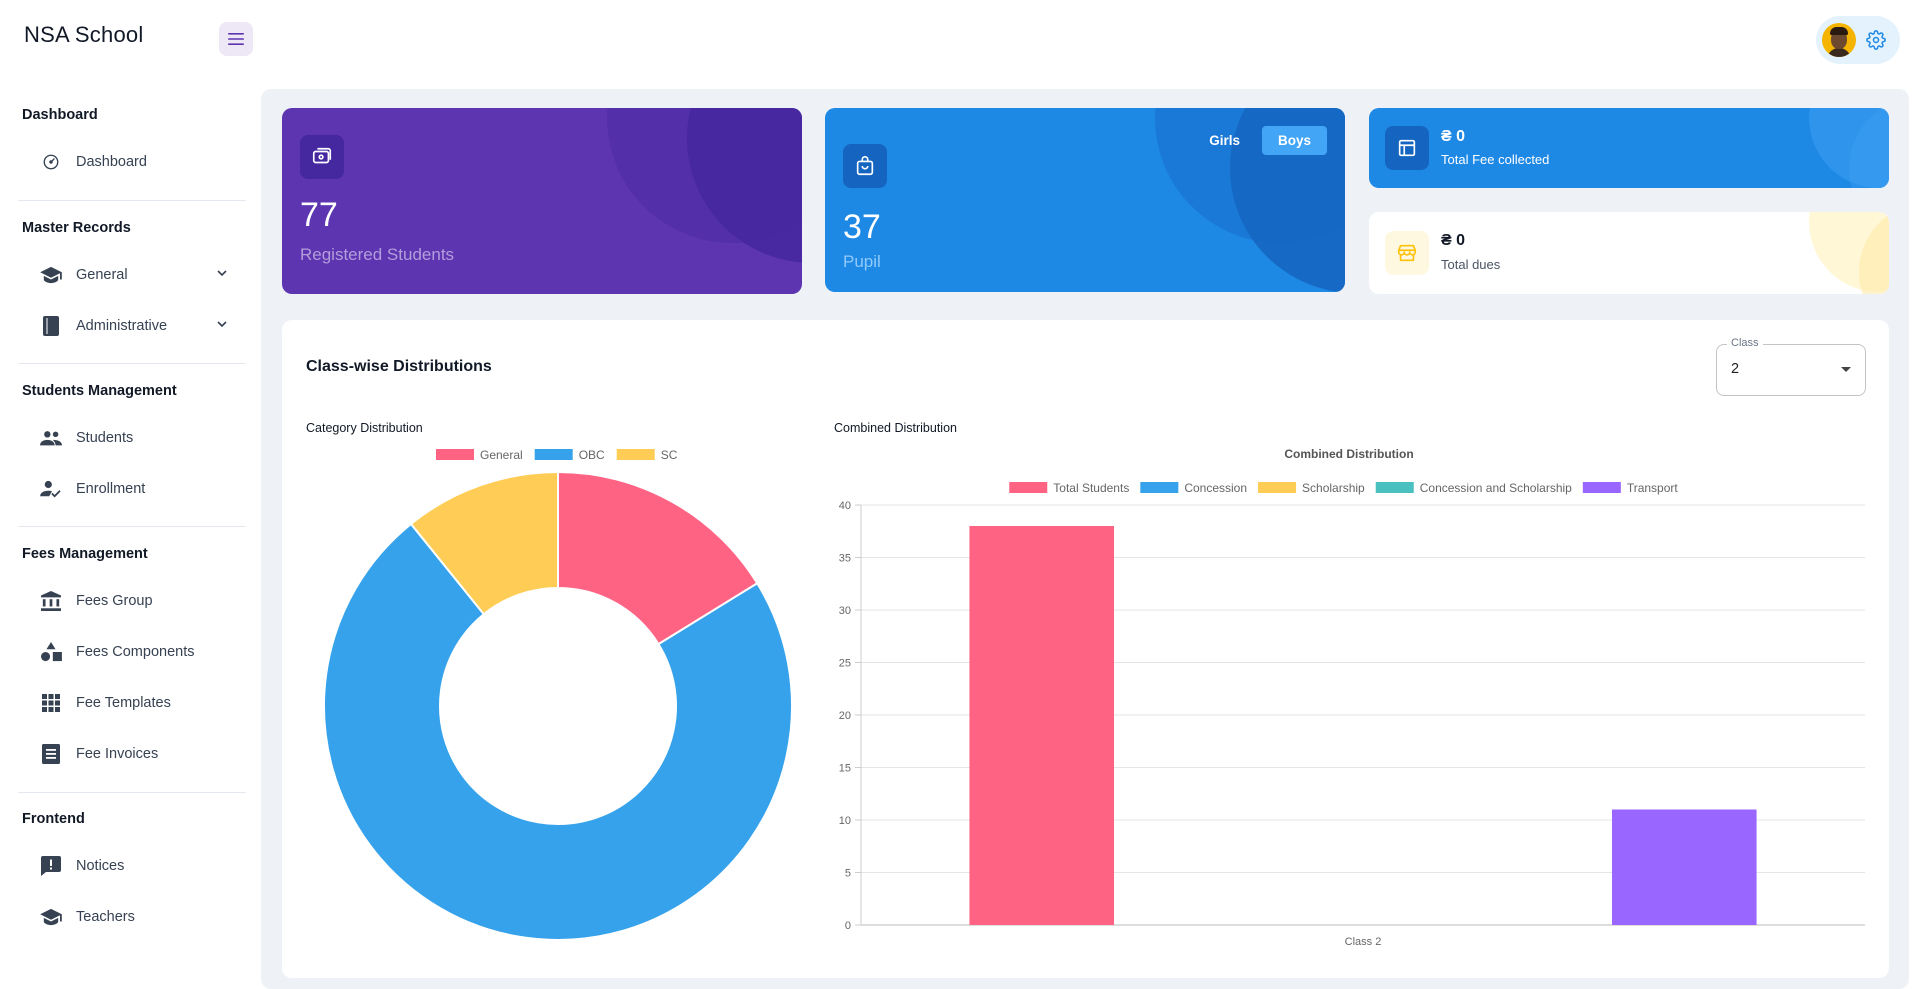 The height and width of the screenshot is (989, 1920). I want to click on caret-down-icon, so click(1846, 369).